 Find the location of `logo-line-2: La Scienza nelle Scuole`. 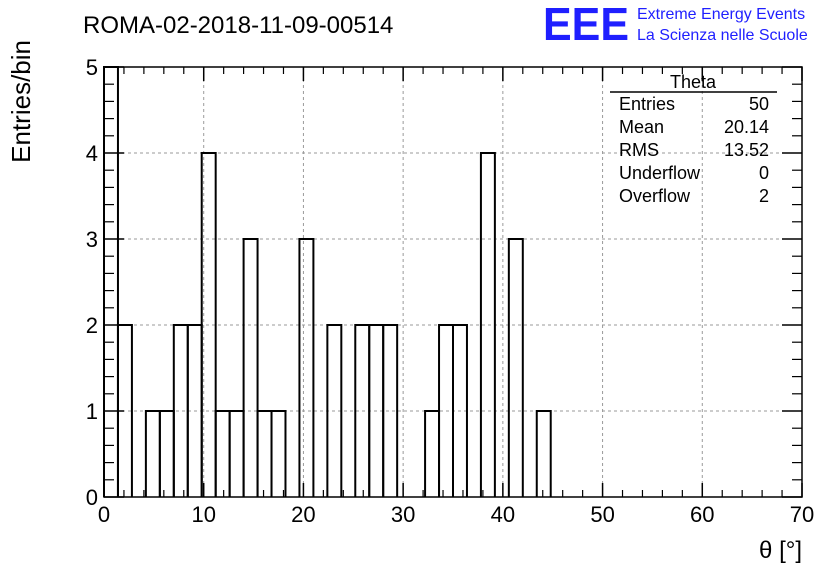

logo-line-2: La Scienza nelle Scuole is located at coordinates (722, 35).